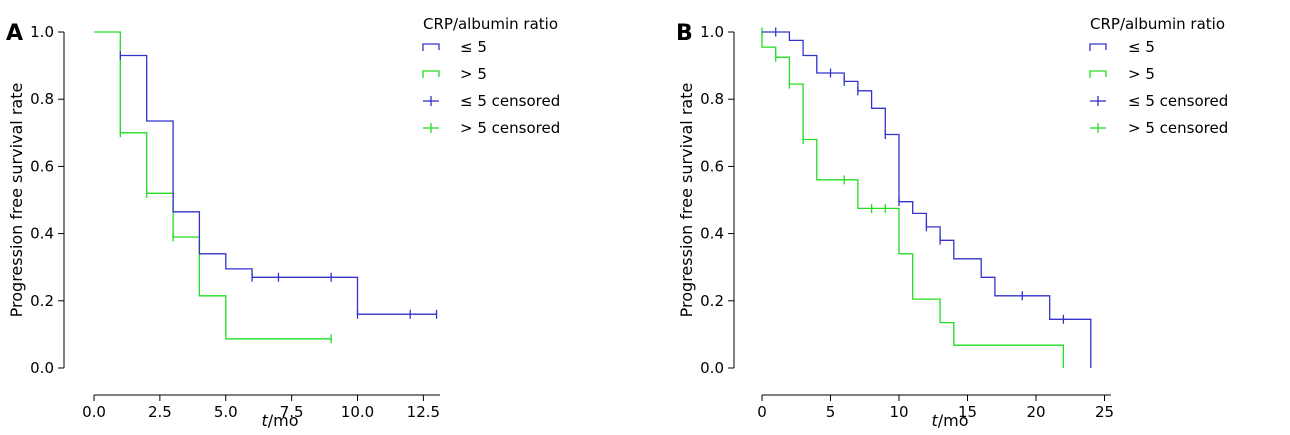 This screenshot has width=1290, height=435. I want to click on x-tick-label: 7.5, so click(292, 412).